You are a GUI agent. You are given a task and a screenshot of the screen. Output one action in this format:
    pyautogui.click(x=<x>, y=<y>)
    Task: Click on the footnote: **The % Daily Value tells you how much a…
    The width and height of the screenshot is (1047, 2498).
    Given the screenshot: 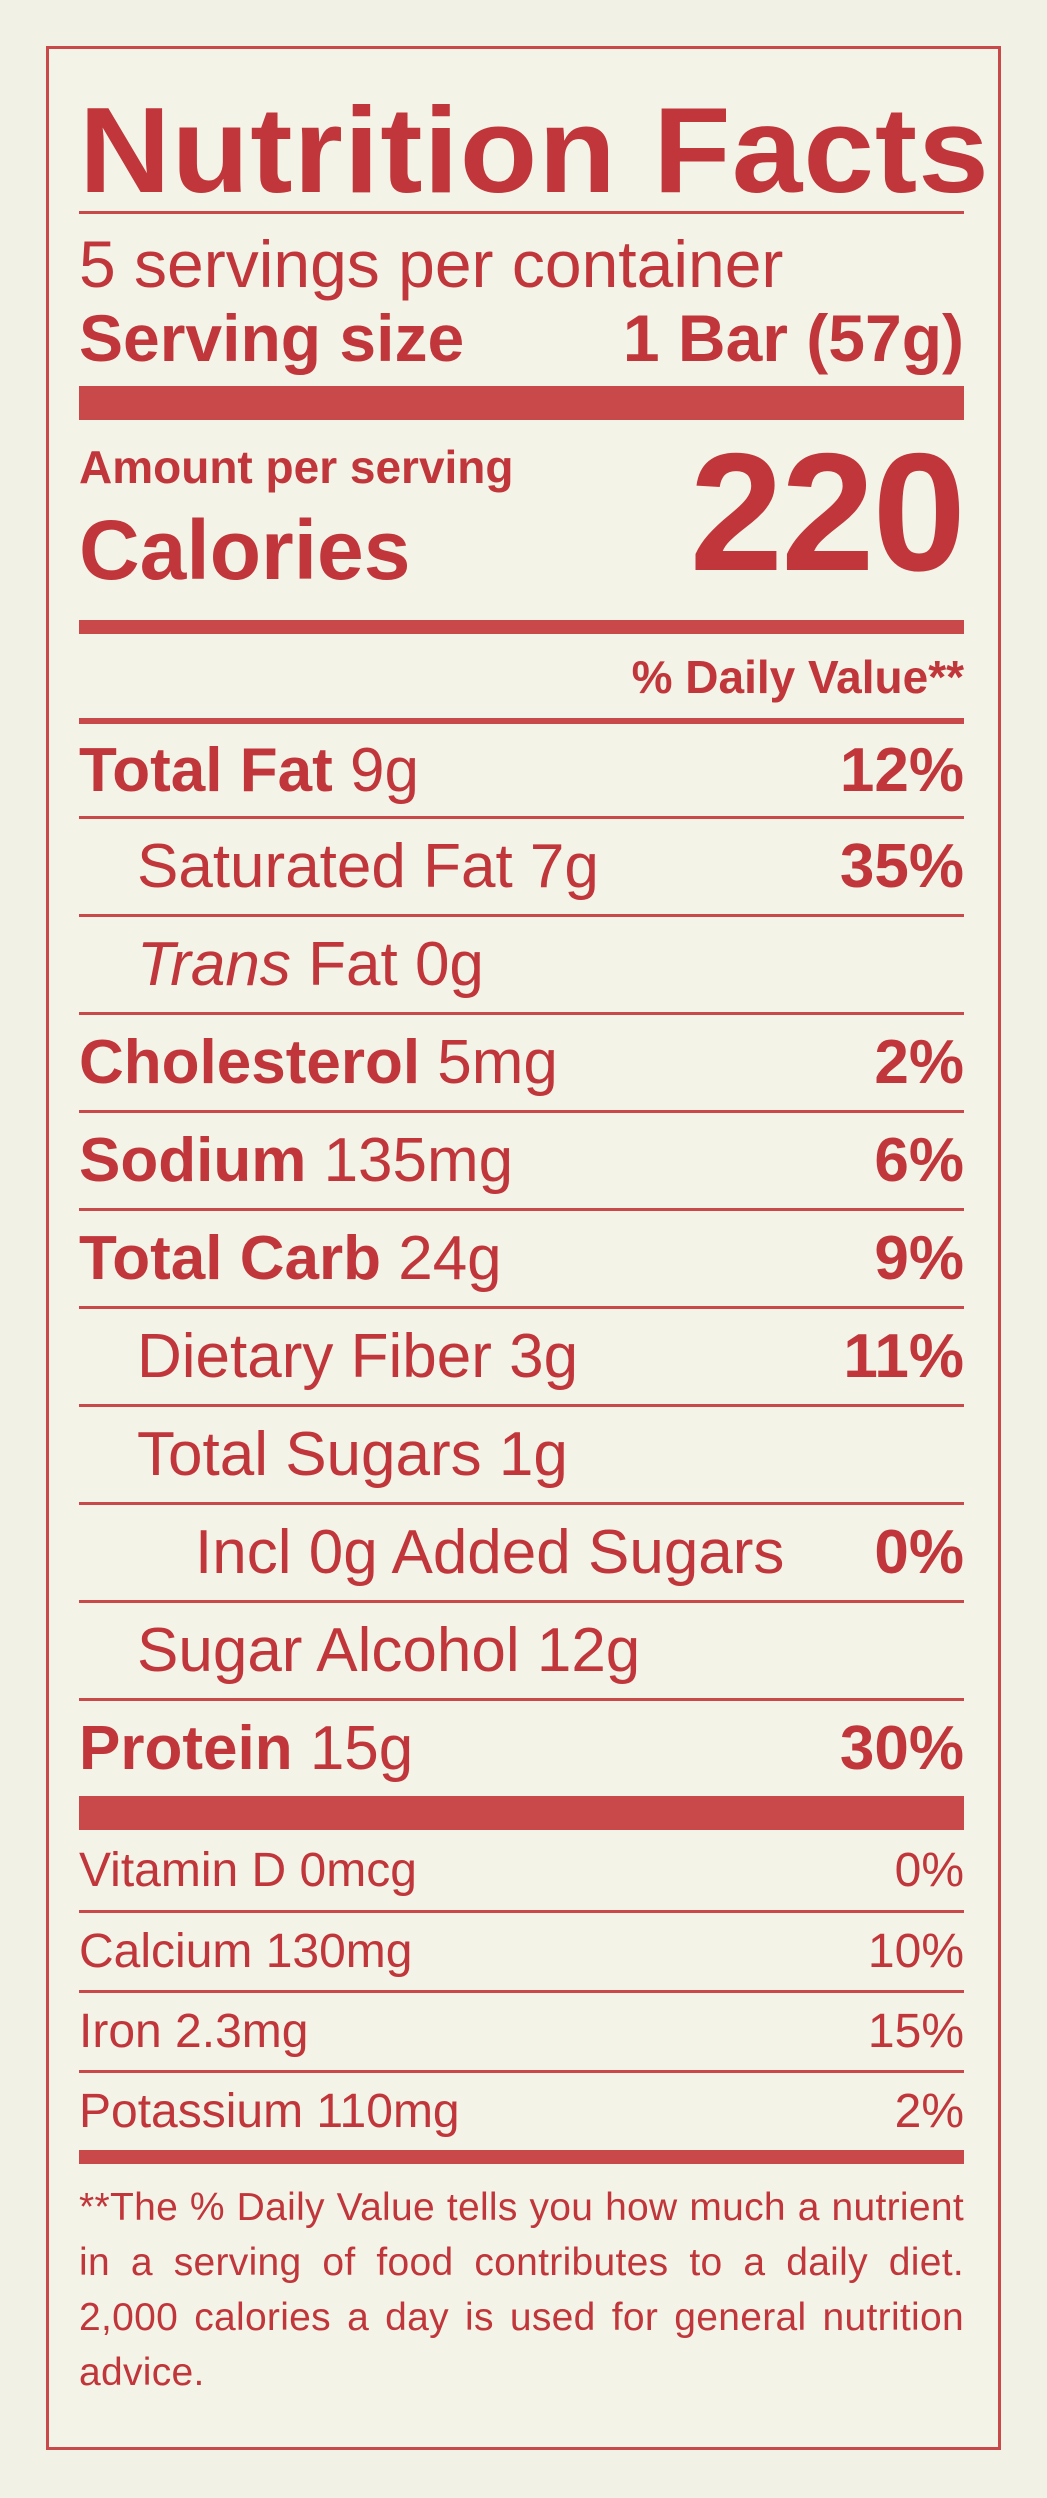 What is the action you would take?
    pyautogui.click(x=521, y=2290)
    